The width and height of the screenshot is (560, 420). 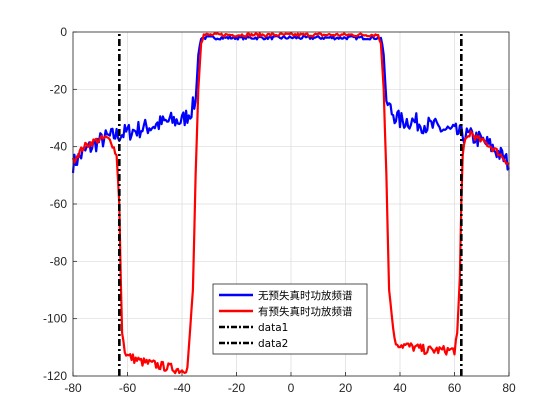 What do you see at coordinates (55, 319) in the screenshot?
I see `y-tick-label: -100` at bounding box center [55, 319].